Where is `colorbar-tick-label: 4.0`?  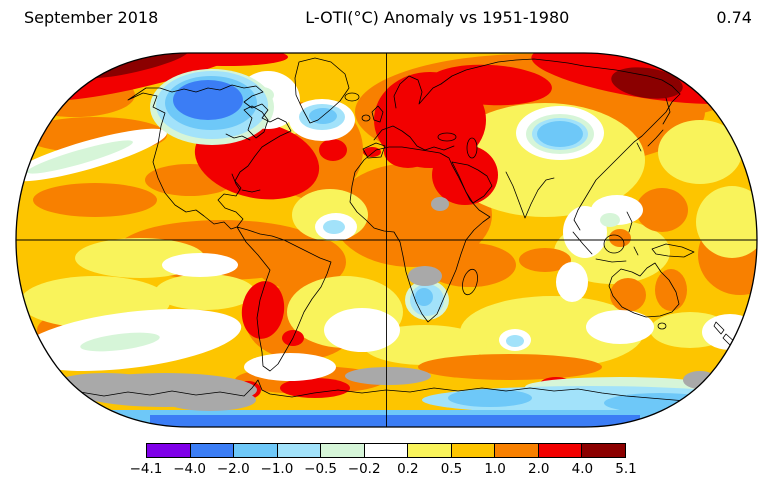 colorbar-tick-label: 4.0 is located at coordinates (582, 469).